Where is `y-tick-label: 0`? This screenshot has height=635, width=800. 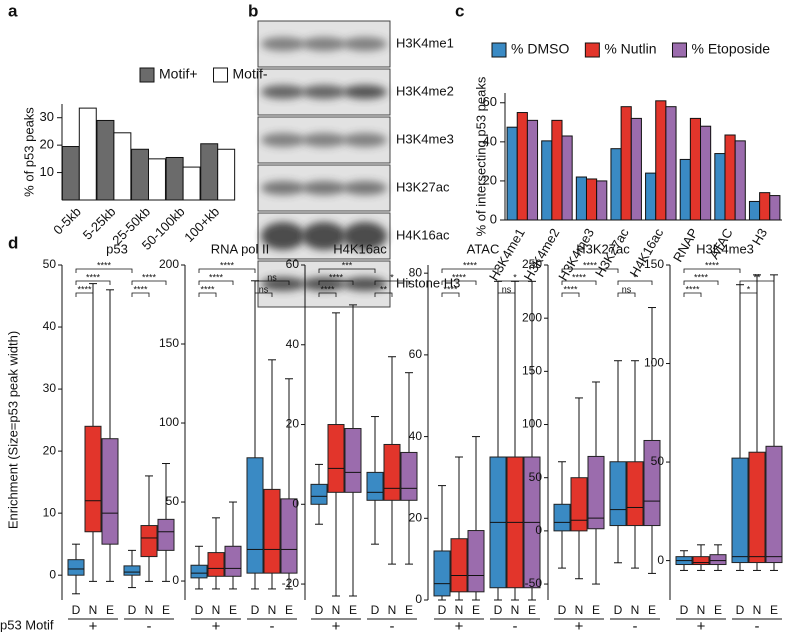
y-tick-label: 0 is located at coordinates (52, 574).